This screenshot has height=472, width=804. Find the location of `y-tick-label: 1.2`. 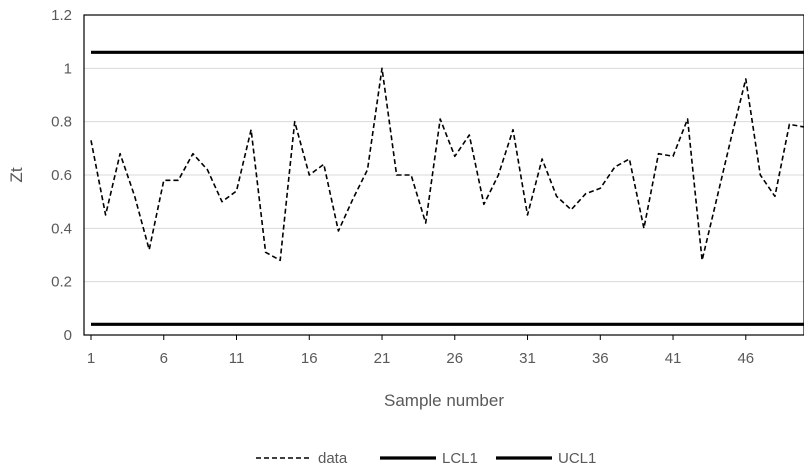

y-tick-label: 1.2 is located at coordinates (61, 15).